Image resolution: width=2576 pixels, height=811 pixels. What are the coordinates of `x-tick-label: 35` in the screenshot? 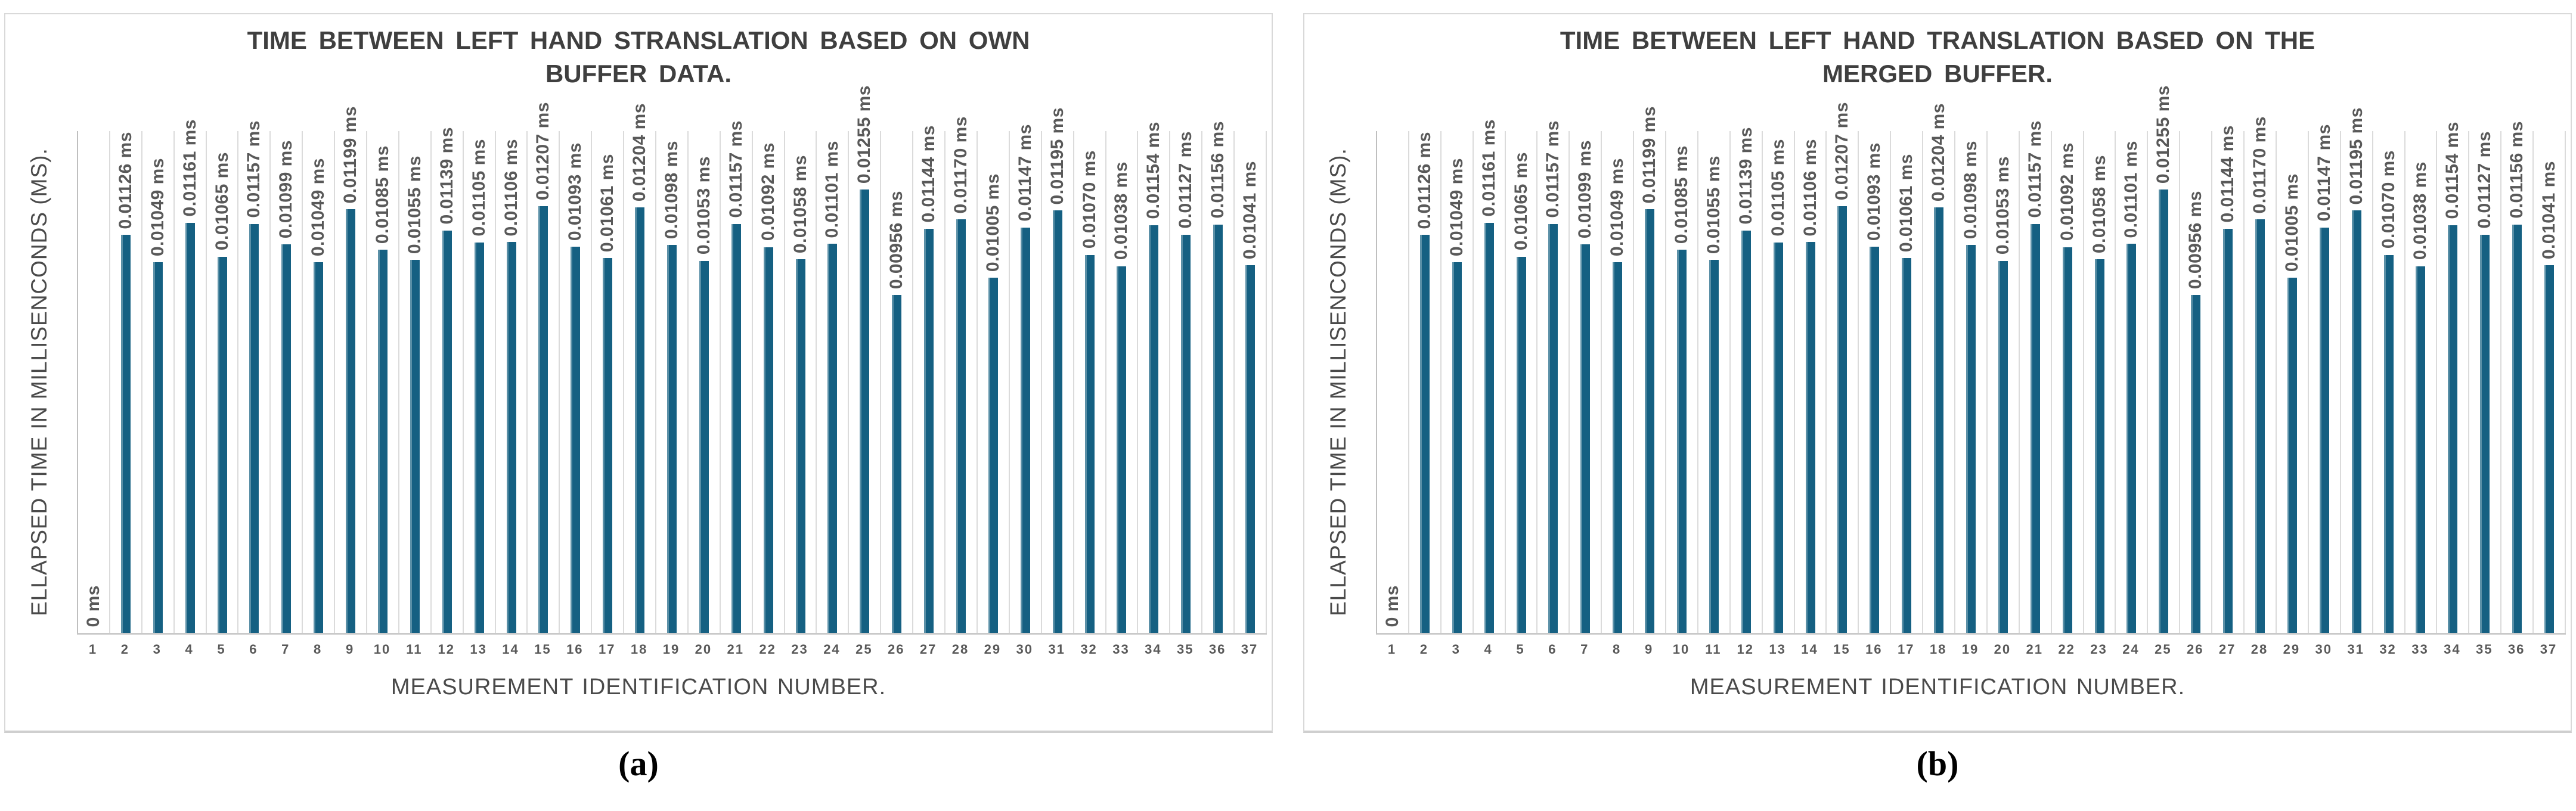 It's located at (1185, 650).